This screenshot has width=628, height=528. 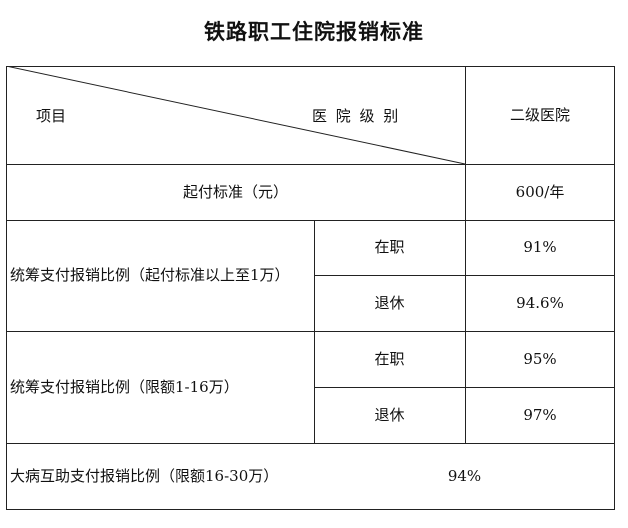 I want to click on header-diagonal-line, so click(x=236, y=115).